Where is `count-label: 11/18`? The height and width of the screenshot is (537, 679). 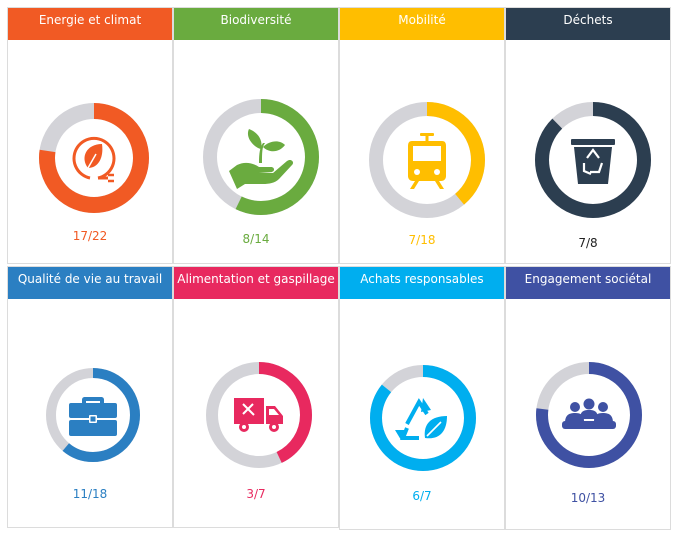
count-label: 11/18 is located at coordinates (90, 494).